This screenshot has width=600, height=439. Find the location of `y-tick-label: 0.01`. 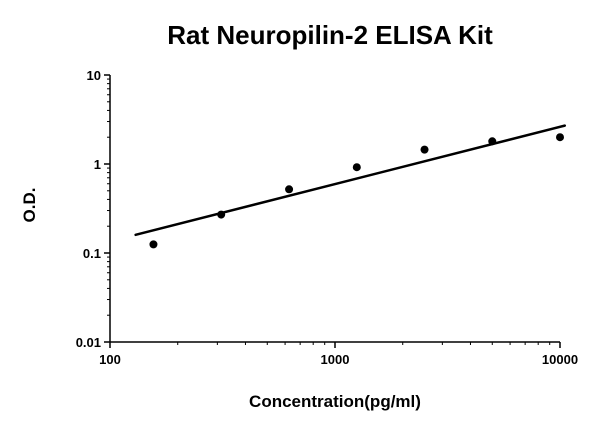

y-tick-label: 0.01 is located at coordinates (88, 342).